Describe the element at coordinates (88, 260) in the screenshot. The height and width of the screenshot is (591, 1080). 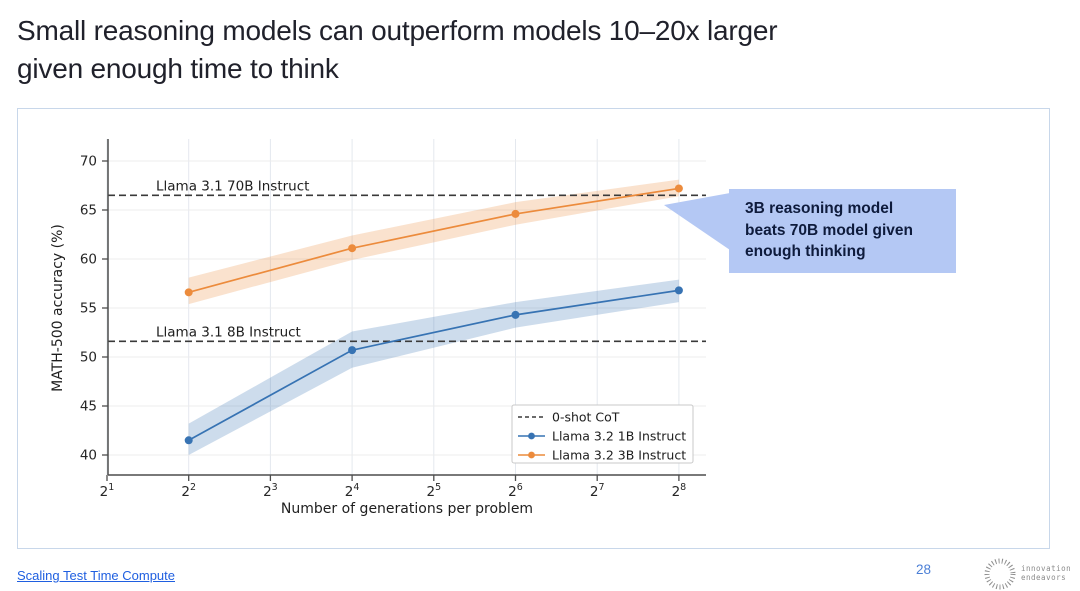
I see `y-tick-label: 60` at that location.